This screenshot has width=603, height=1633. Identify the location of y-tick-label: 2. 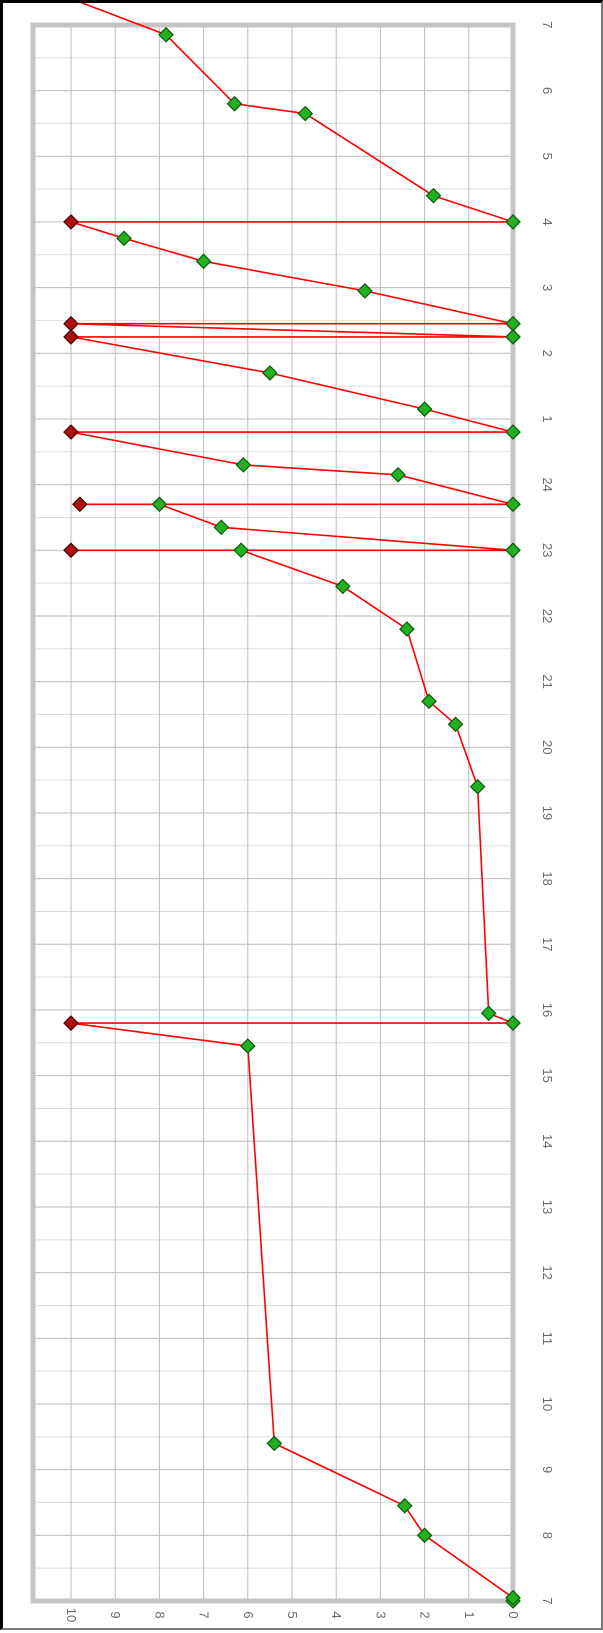
(425, 1614).